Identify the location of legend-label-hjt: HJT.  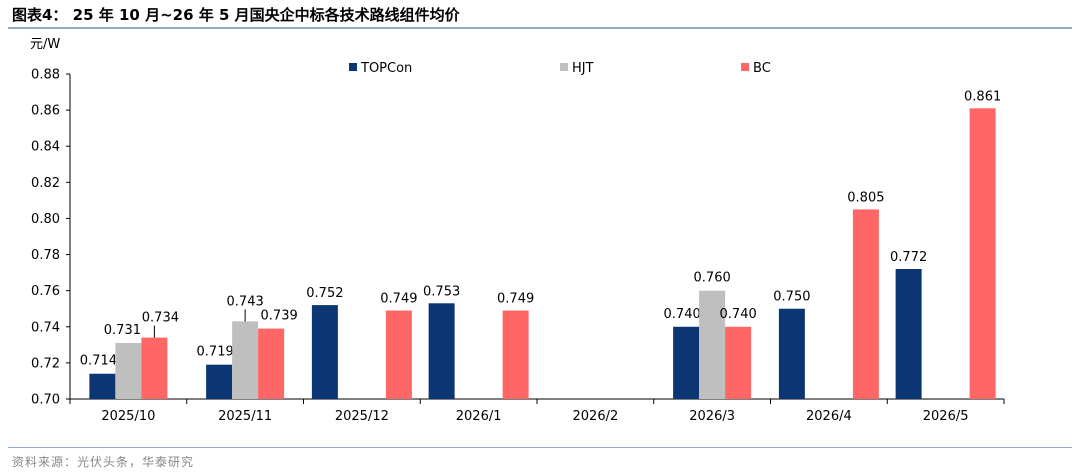
(583, 68).